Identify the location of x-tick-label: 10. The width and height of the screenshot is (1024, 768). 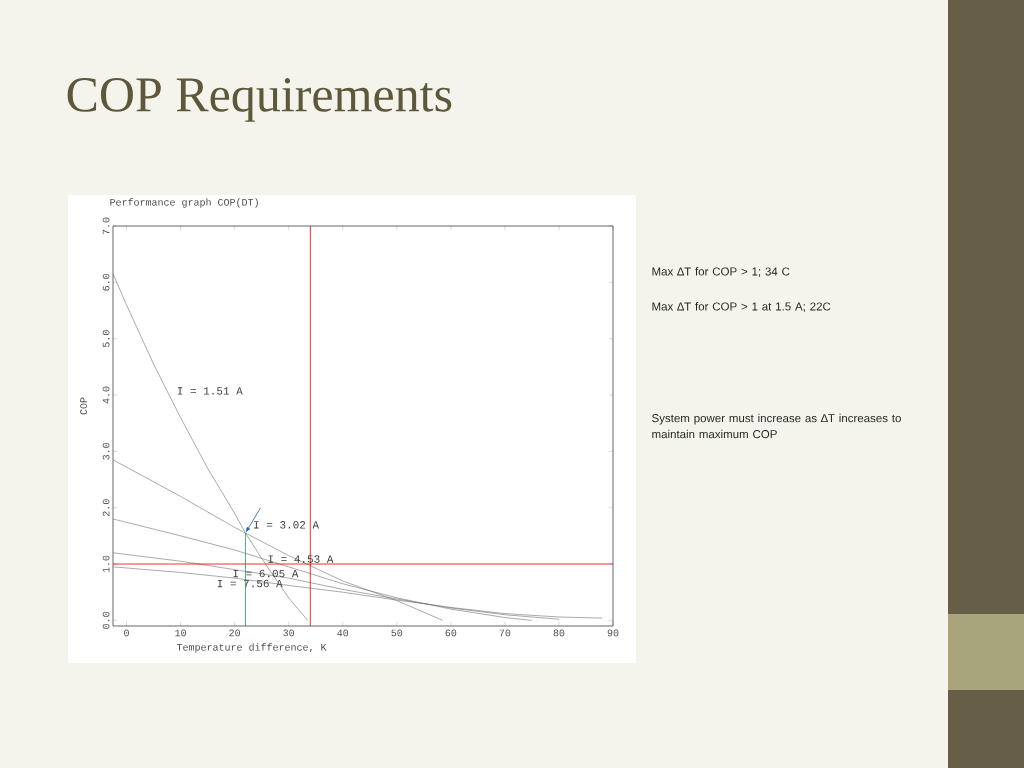
(180, 633).